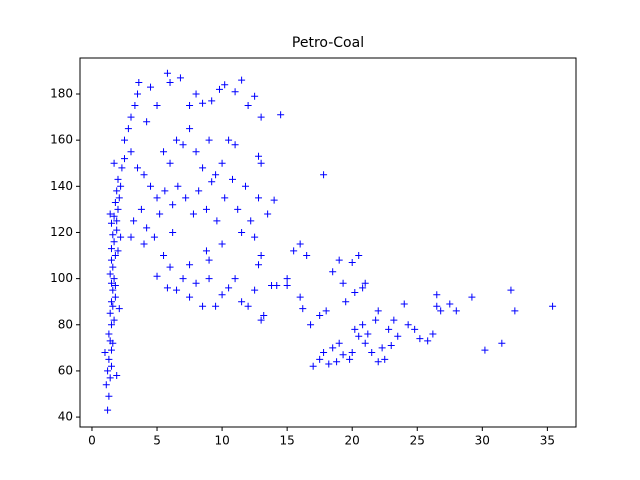 The width and height of the screenshot is (640, 480). Describe the element at coordinates (61, 186) in the screenshot. I see `y-tick-label: 140` at that location.